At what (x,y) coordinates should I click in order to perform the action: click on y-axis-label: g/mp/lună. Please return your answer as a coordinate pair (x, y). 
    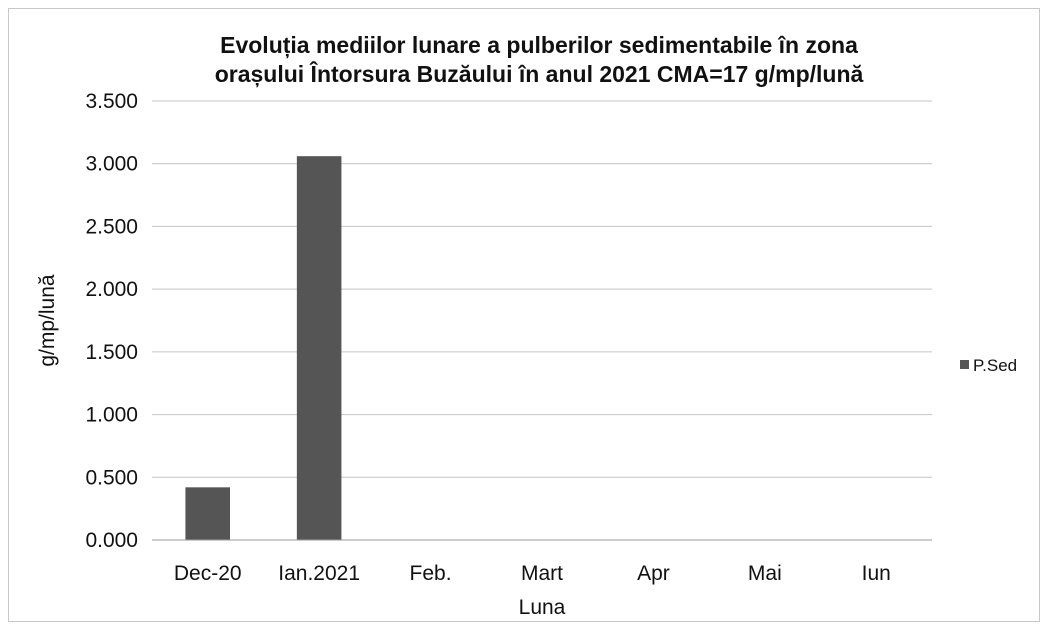
    Looking at the image, I should click on (47, 320).